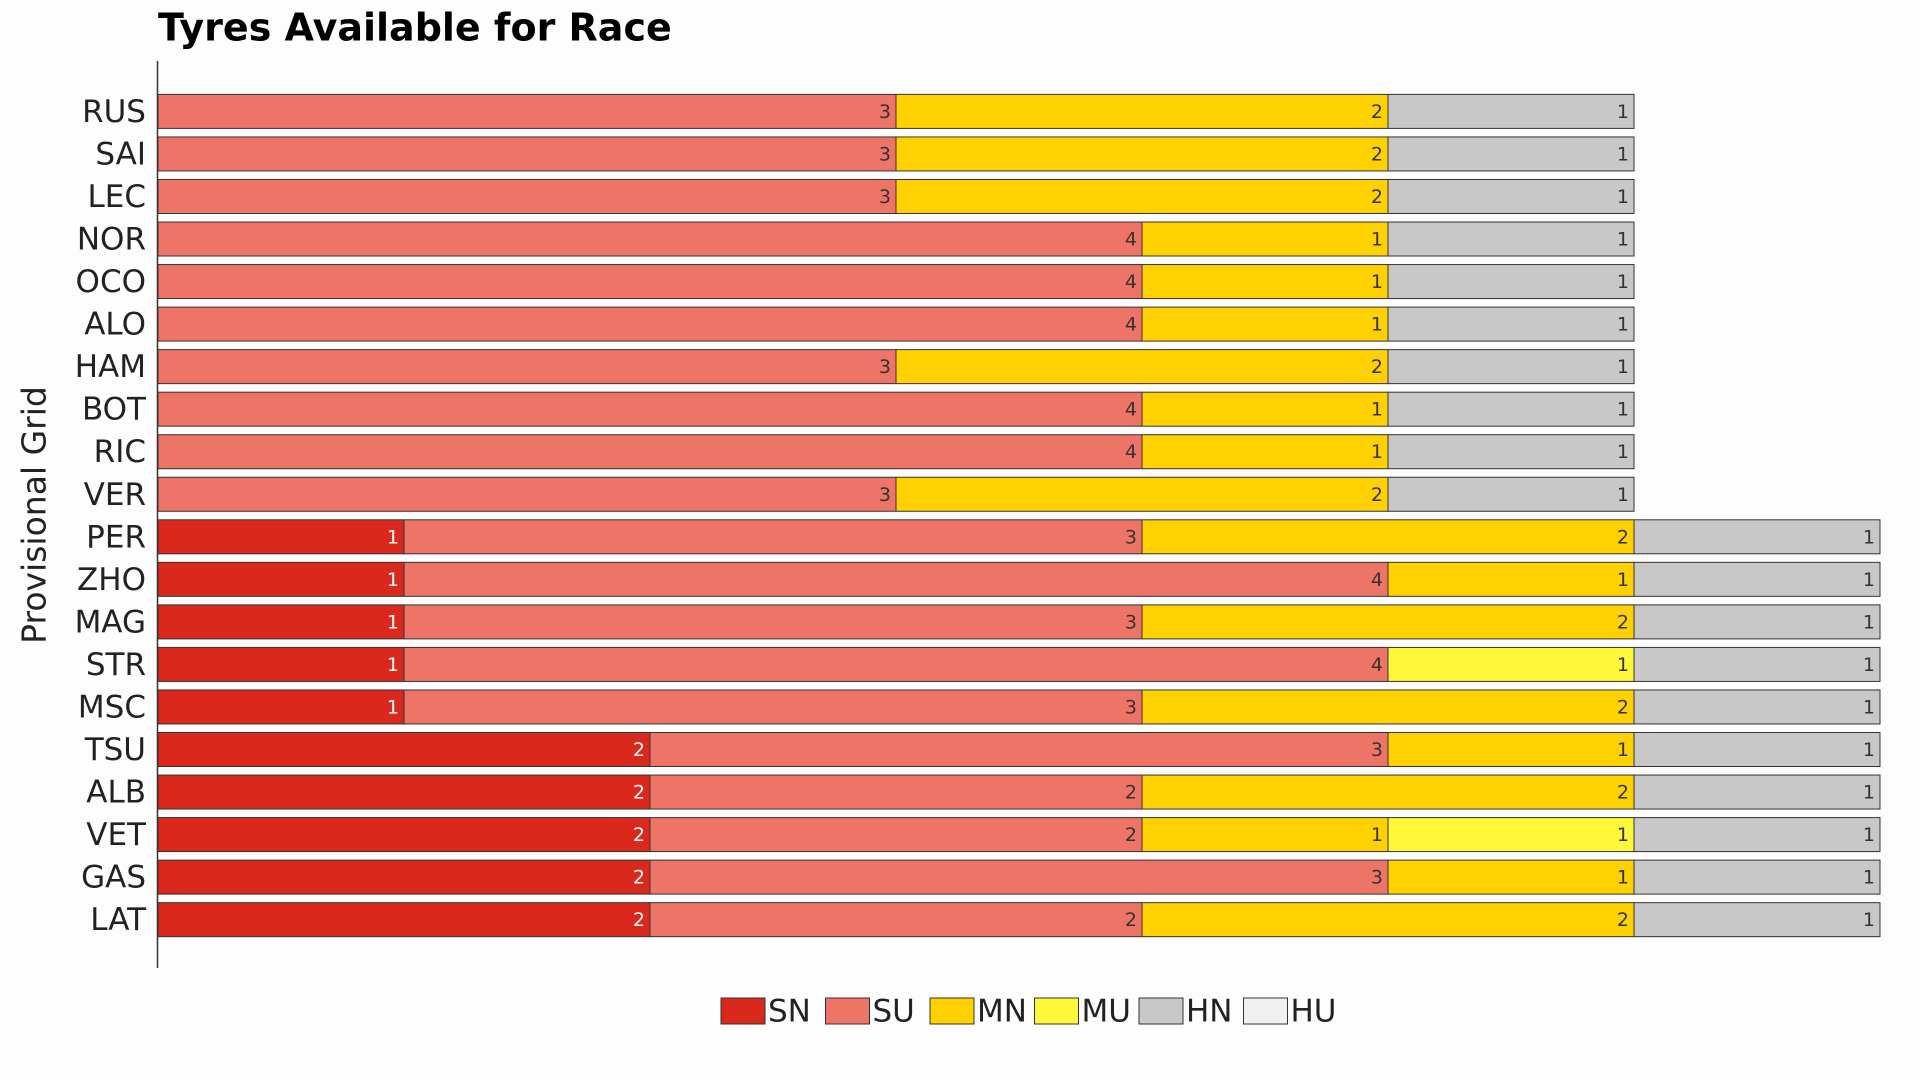  What do you see at coordinates (110, 367) in the screenshot?
I see `y-tick-label: HAM` at bounding box center [110, 367].